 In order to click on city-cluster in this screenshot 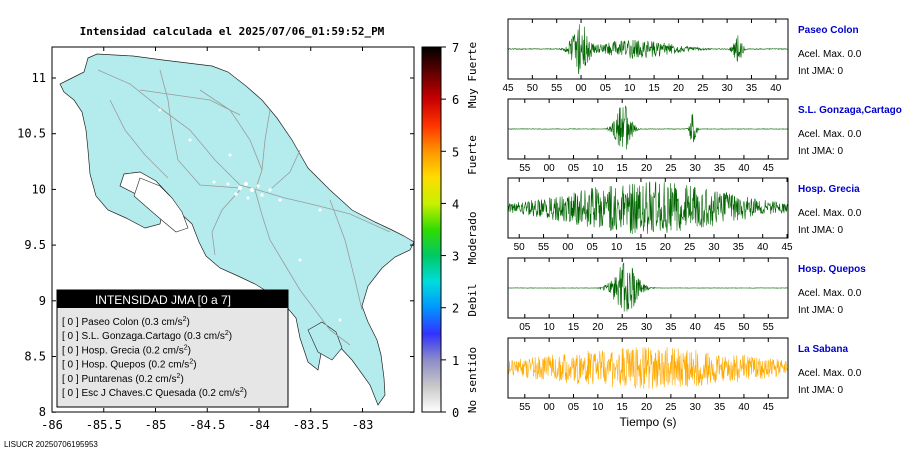, I will do `click(235, 215)`.